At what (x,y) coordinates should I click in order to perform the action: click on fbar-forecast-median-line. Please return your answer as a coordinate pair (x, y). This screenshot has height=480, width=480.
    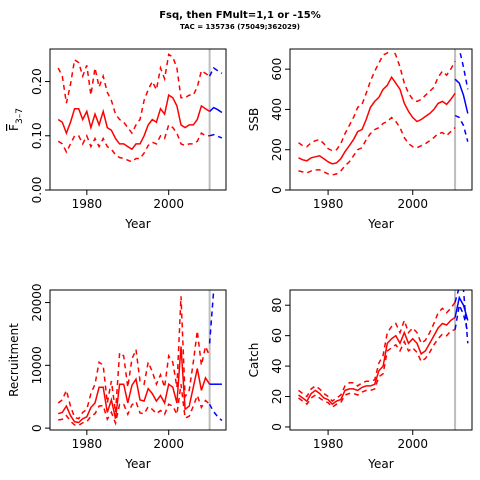
    Looking at the image, I should click on (216, 110).